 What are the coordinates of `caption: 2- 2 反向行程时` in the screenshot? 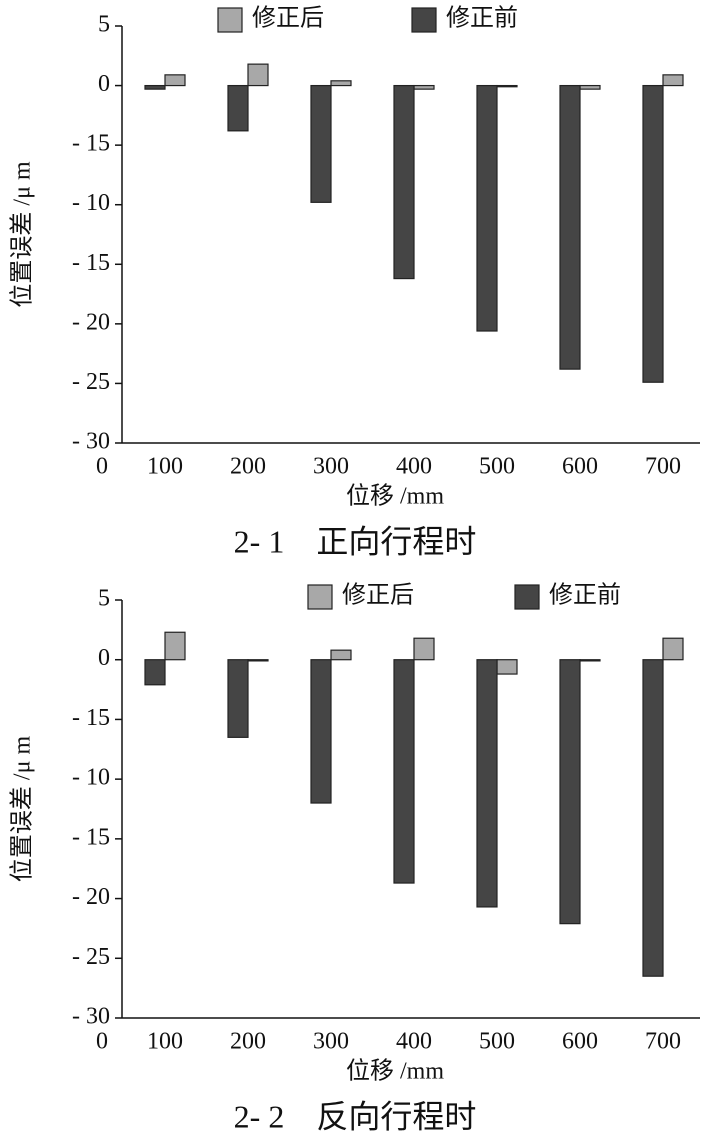 It's located at (355, 1116).